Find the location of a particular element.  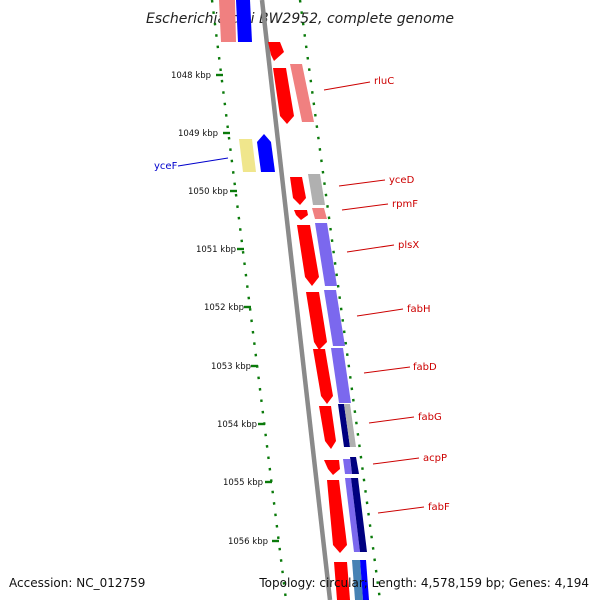

cds-fabH is located at coordinates (316, 321).